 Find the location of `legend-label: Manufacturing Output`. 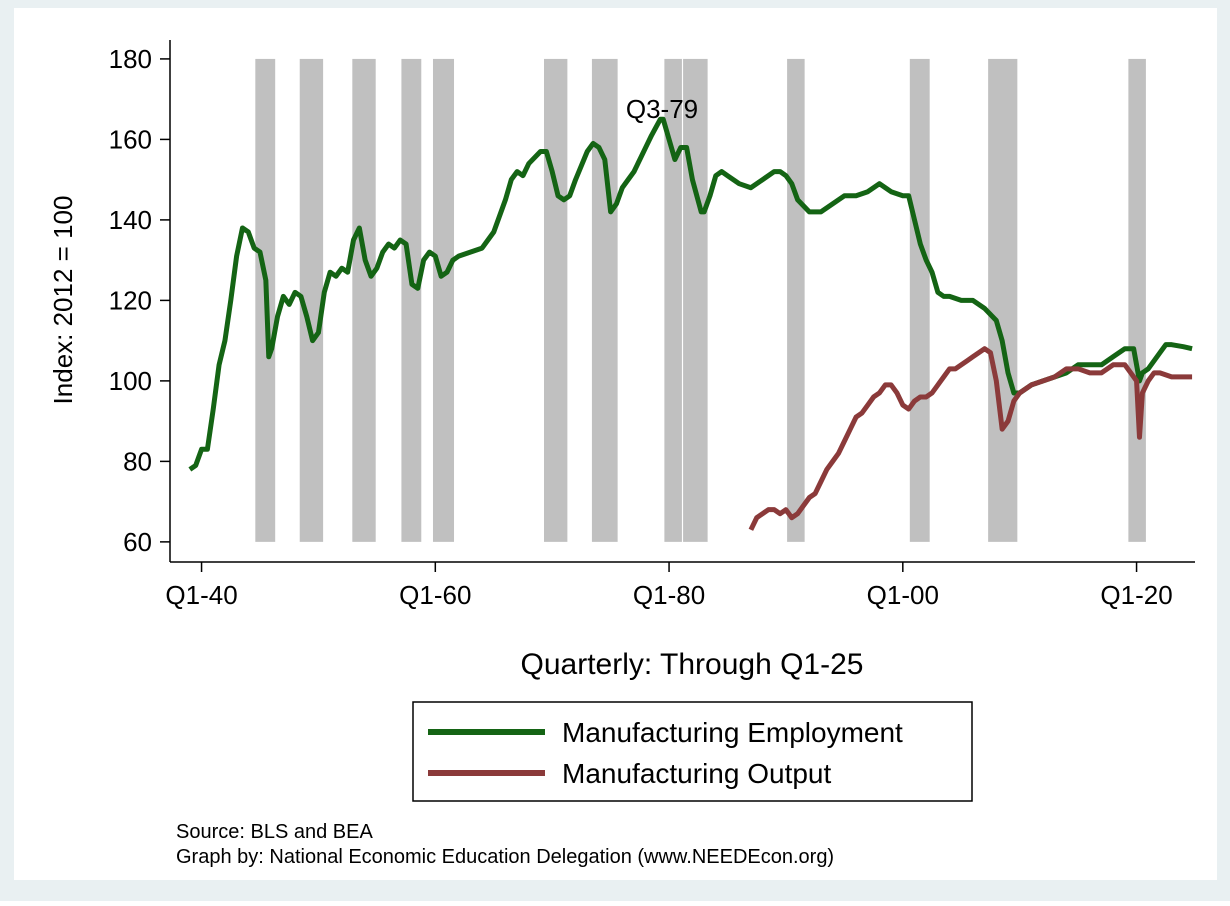

legend-label: Manufacturing Output is located at coordinates (696, 773).